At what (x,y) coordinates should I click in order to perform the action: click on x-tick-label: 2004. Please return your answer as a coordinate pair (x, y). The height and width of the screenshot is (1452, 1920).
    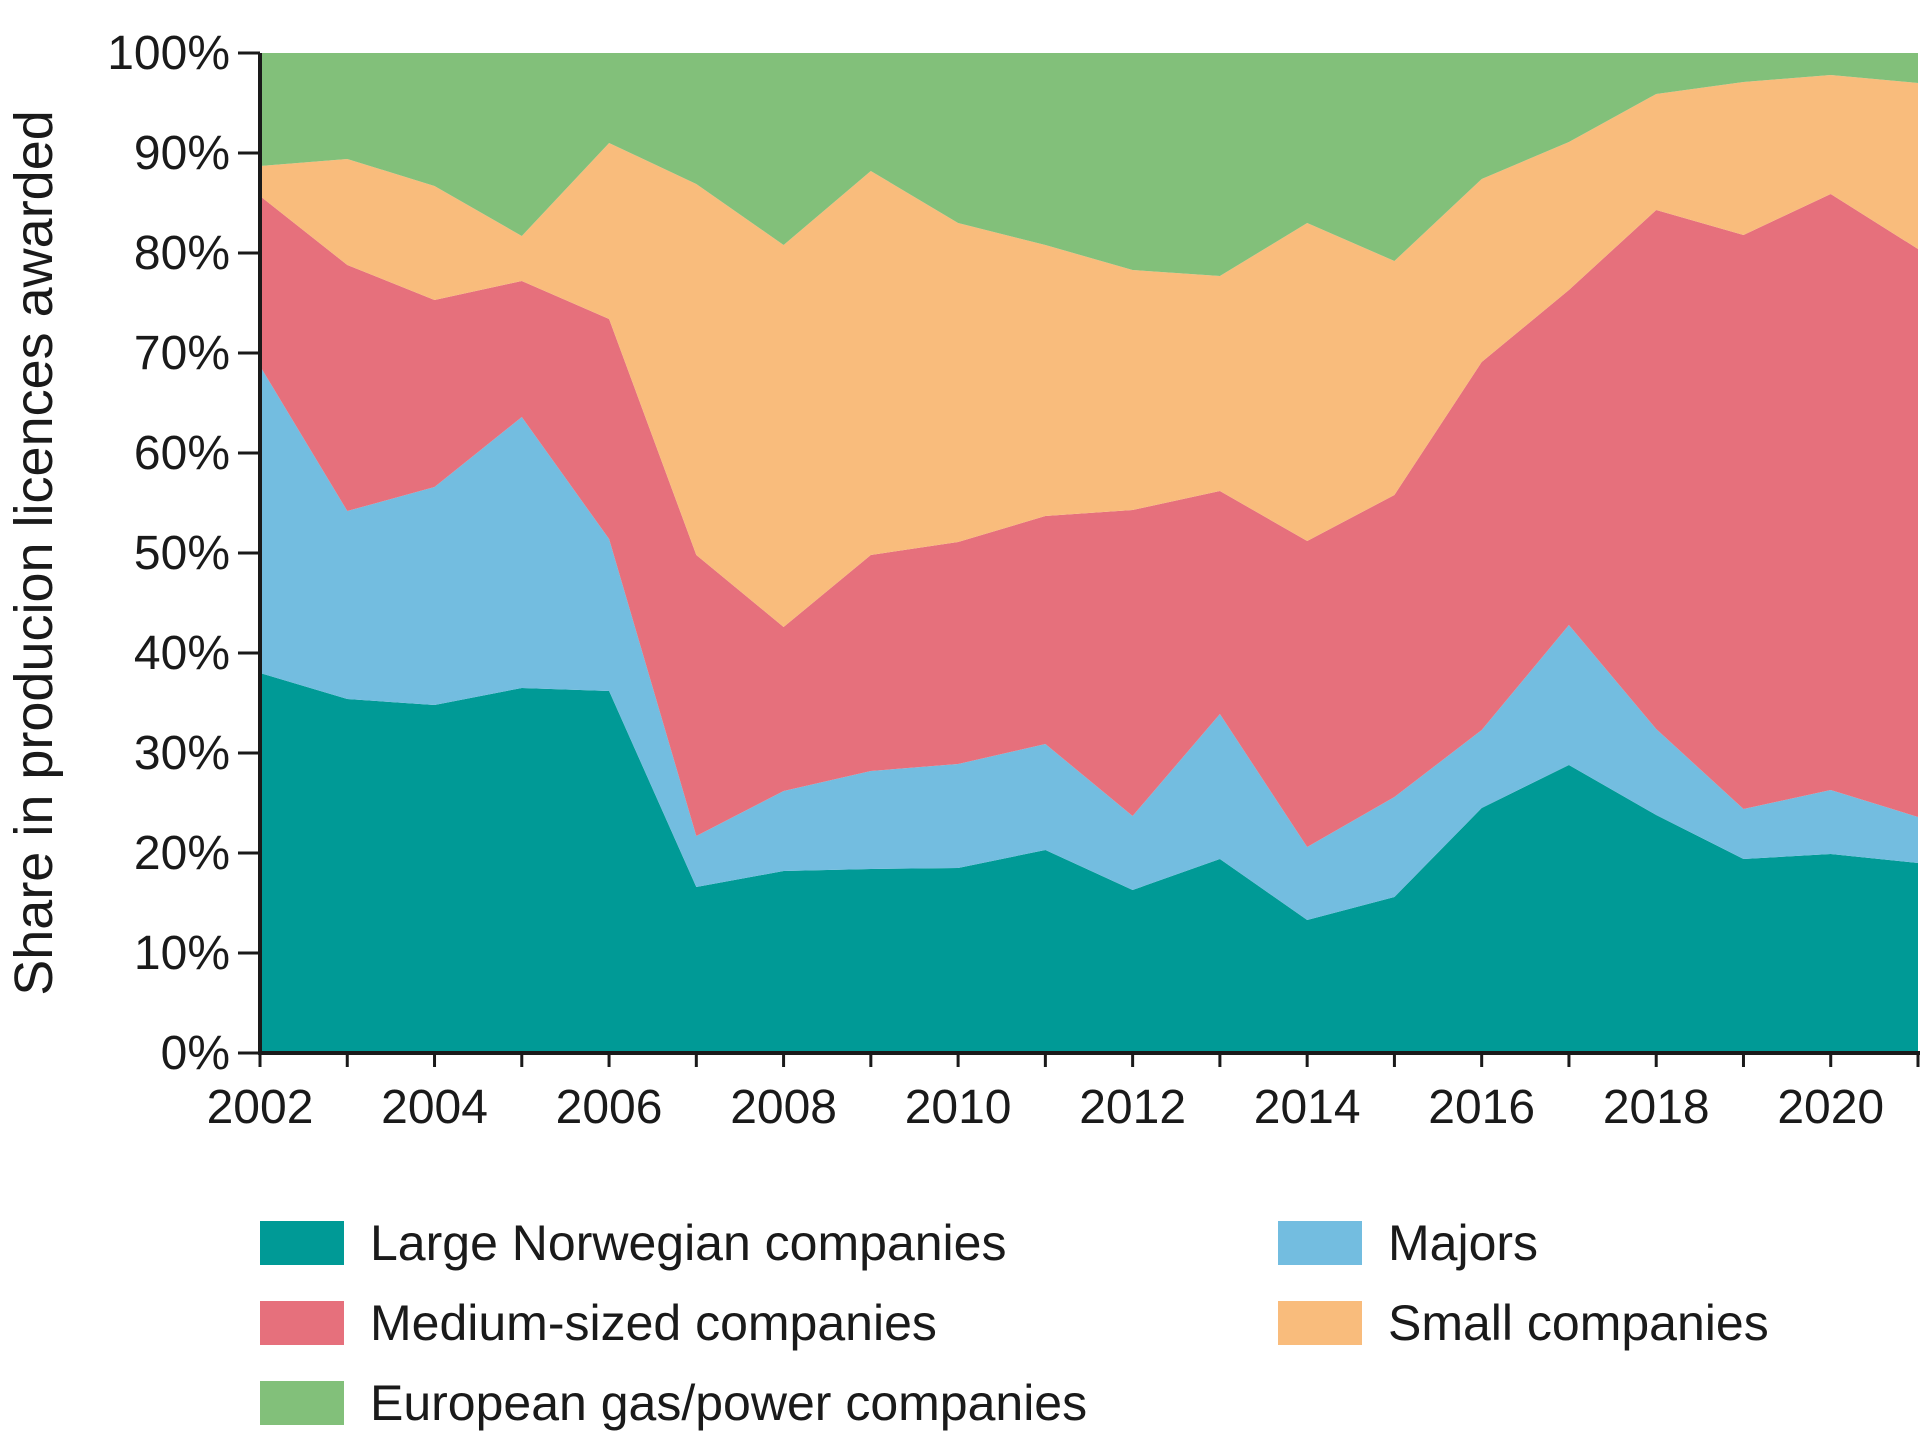
    Looking at the image, I should click on (434, 1107).